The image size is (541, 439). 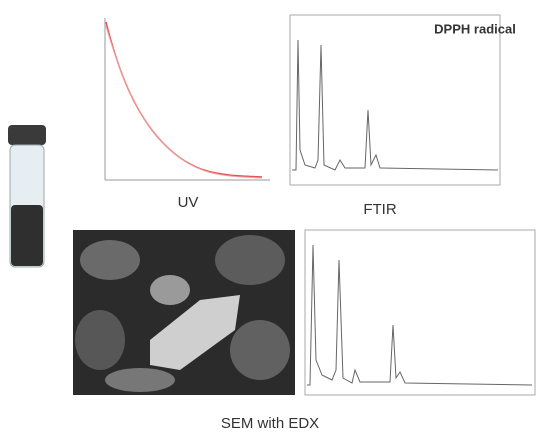 What do you see at coordinates (420, 315) in the screenshot?
I see `edx-trace` at bounding box center [420, 315].